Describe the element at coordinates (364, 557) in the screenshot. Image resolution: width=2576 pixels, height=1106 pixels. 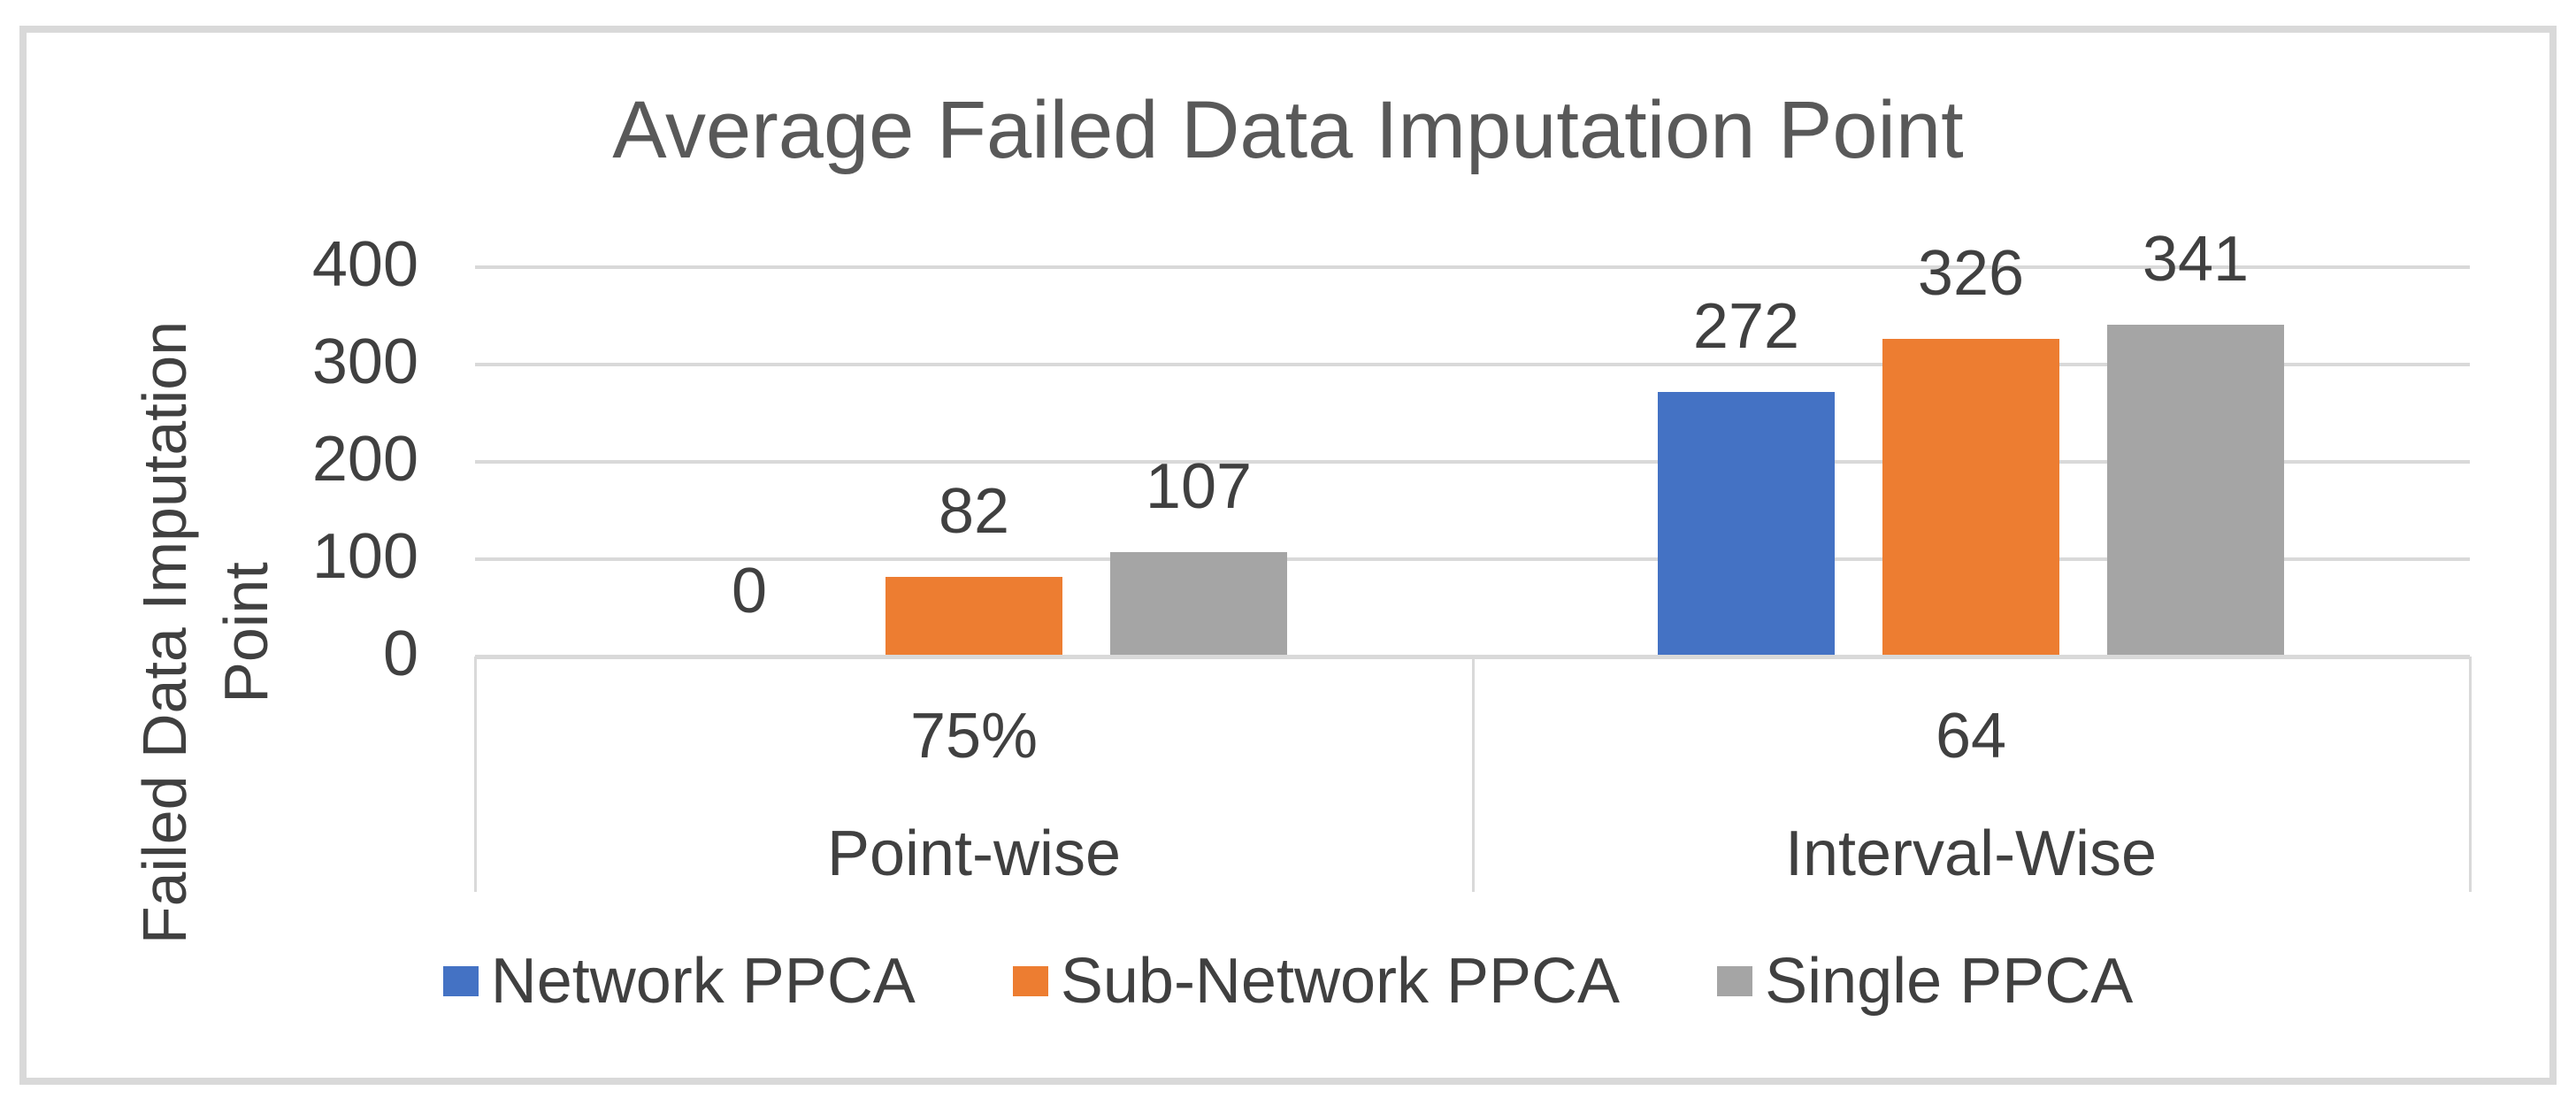
I see `y-tick-label: 100` at that location.